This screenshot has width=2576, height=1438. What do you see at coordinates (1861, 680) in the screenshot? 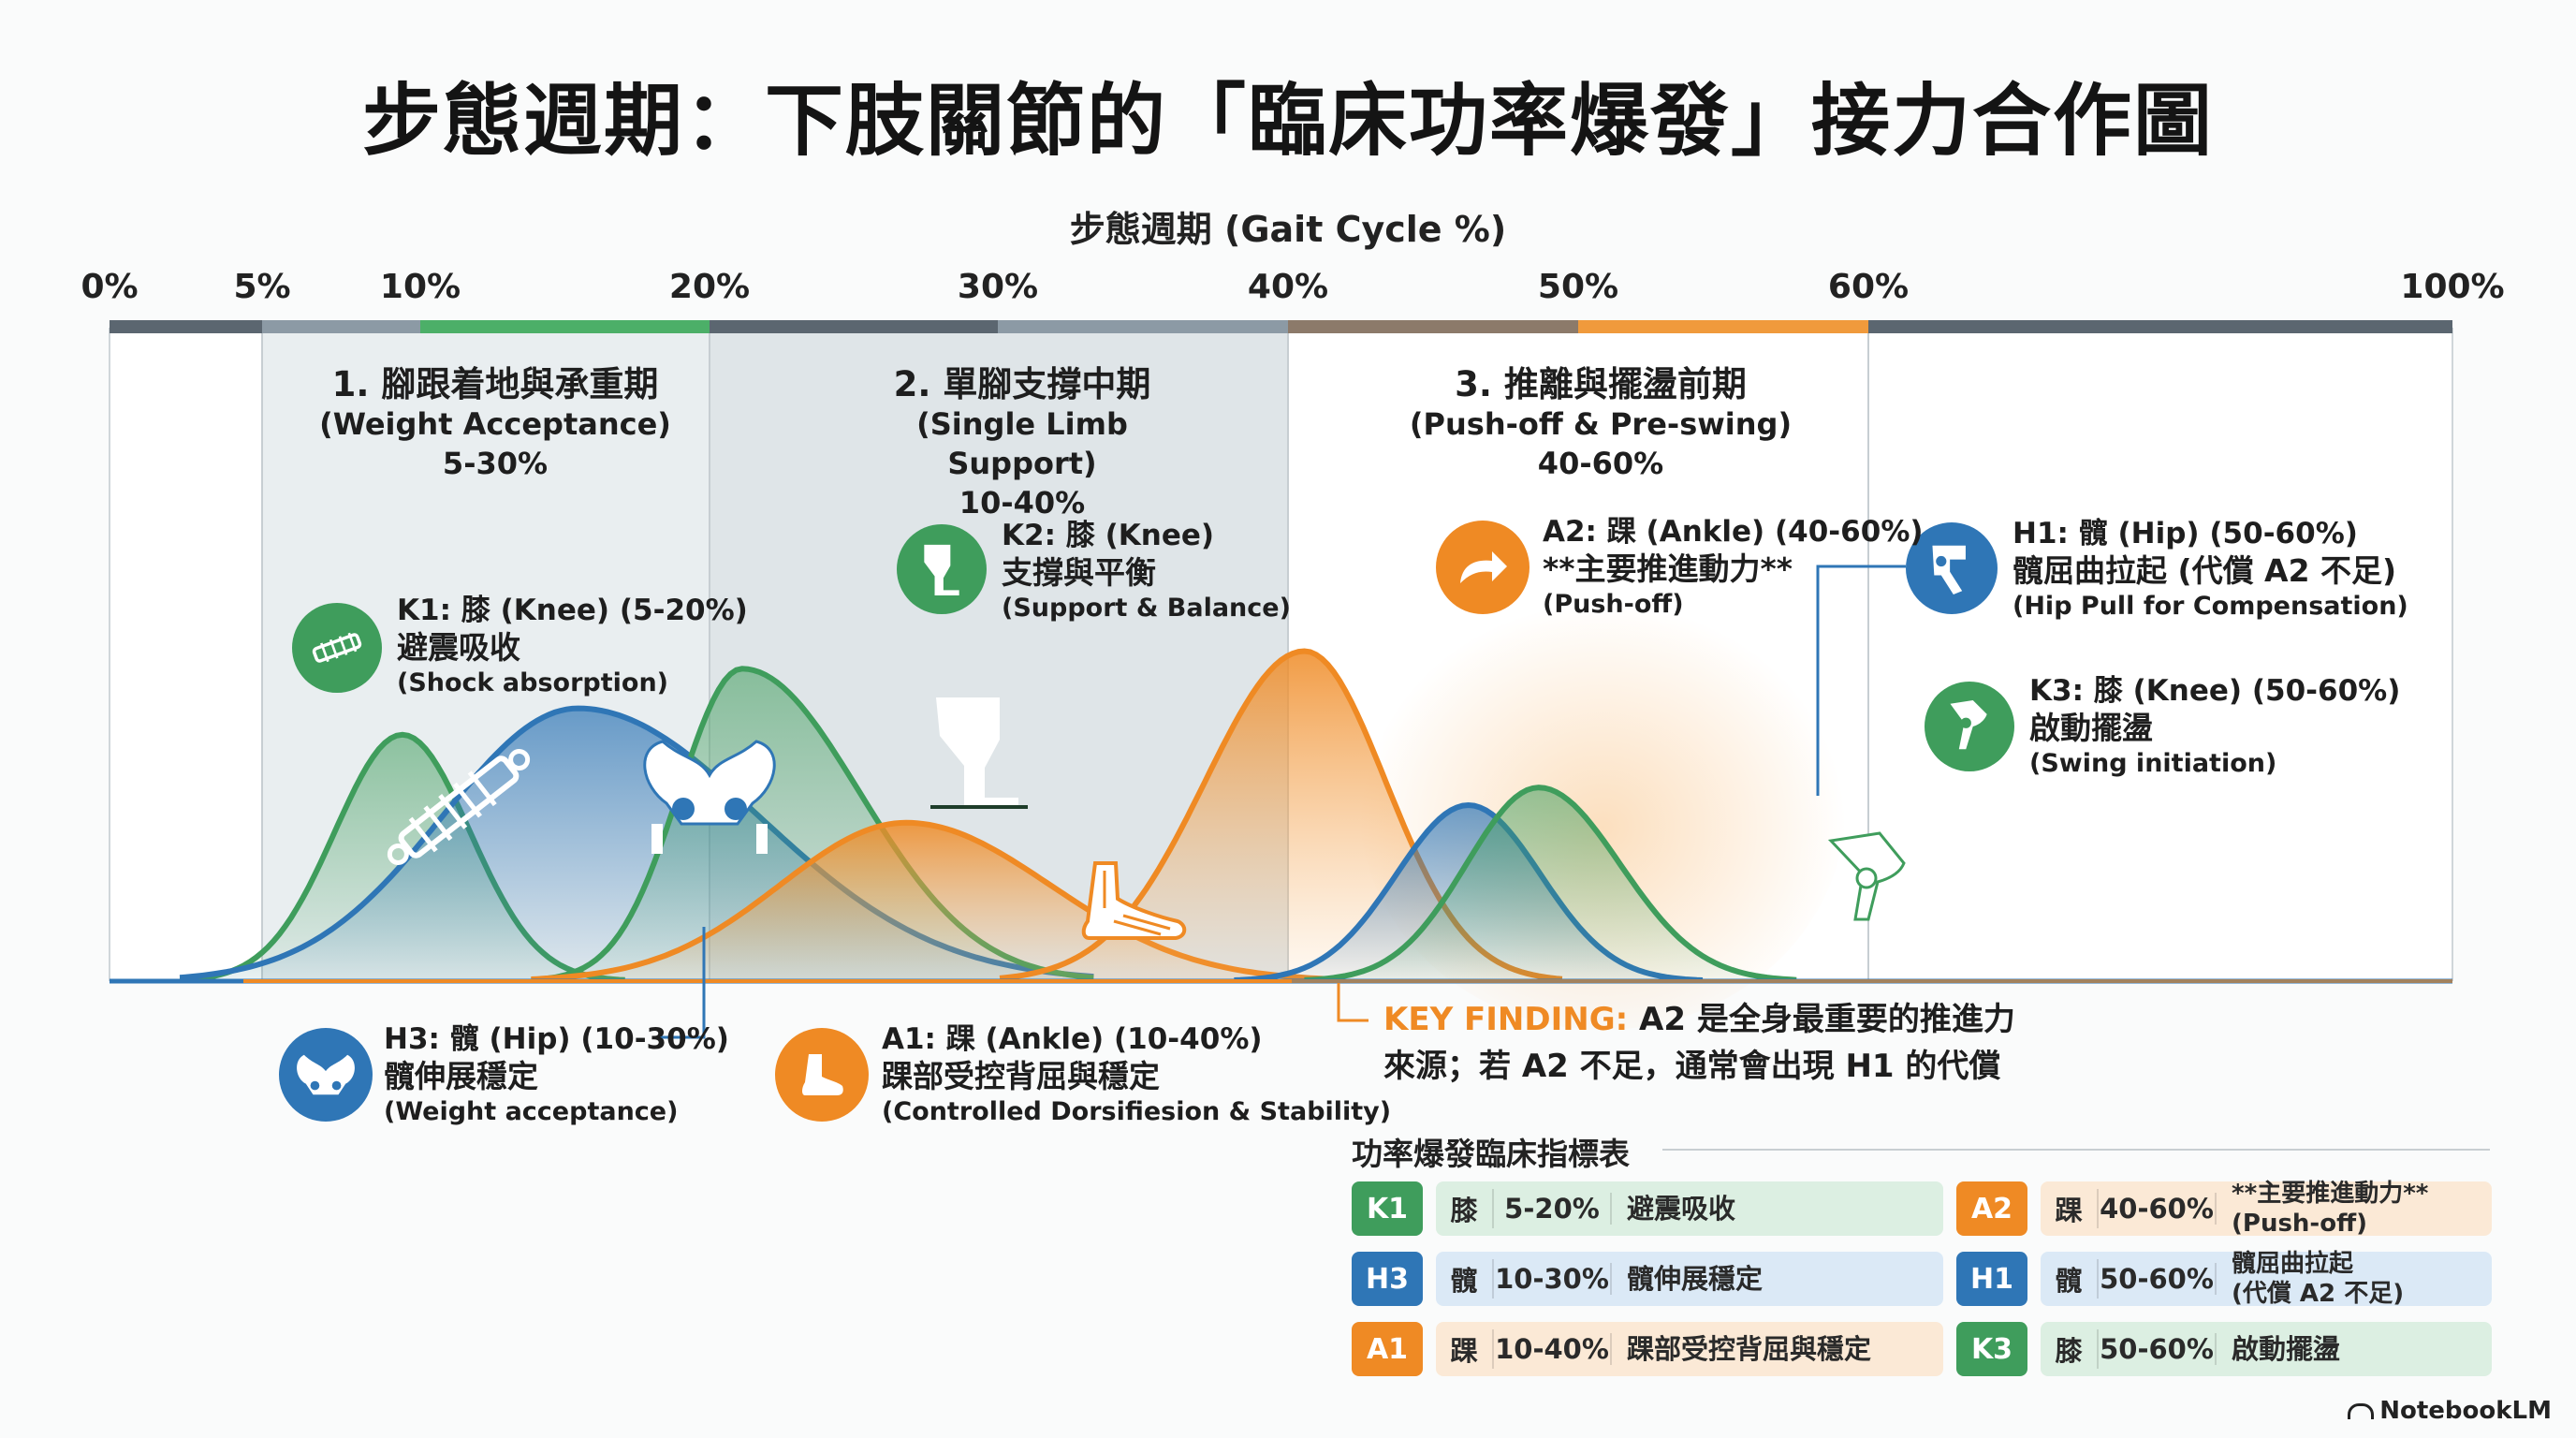
I see `h1-connector` at bounding box center [1861, 680].